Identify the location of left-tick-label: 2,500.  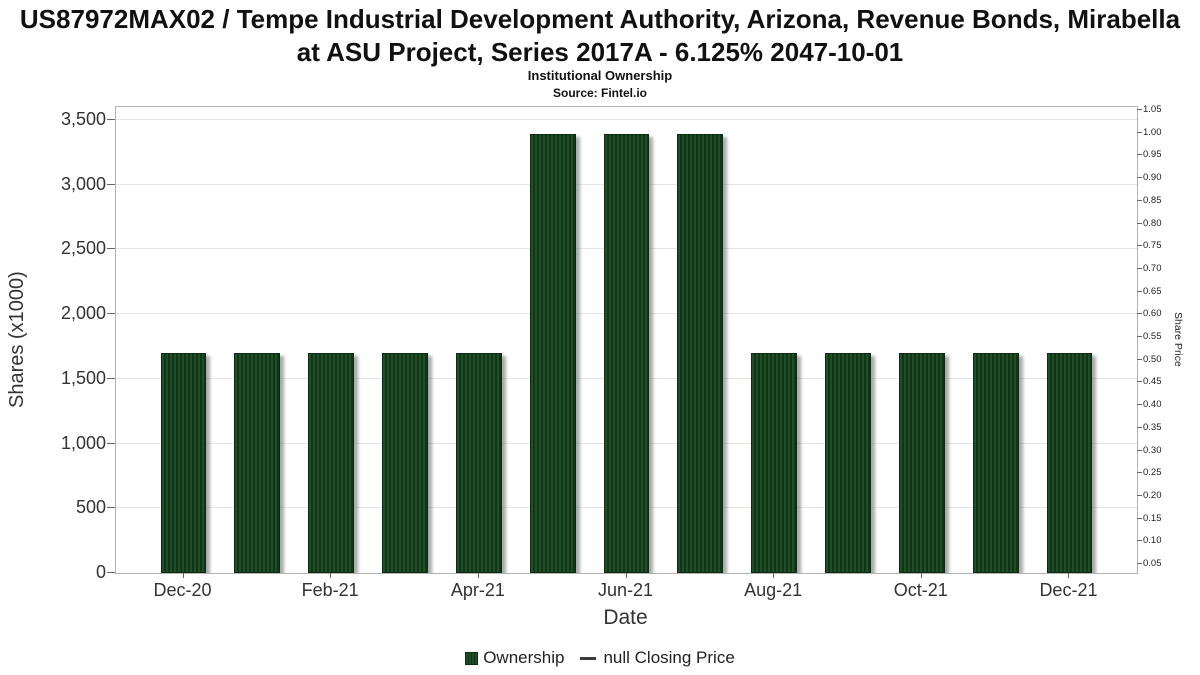
(83, 248).